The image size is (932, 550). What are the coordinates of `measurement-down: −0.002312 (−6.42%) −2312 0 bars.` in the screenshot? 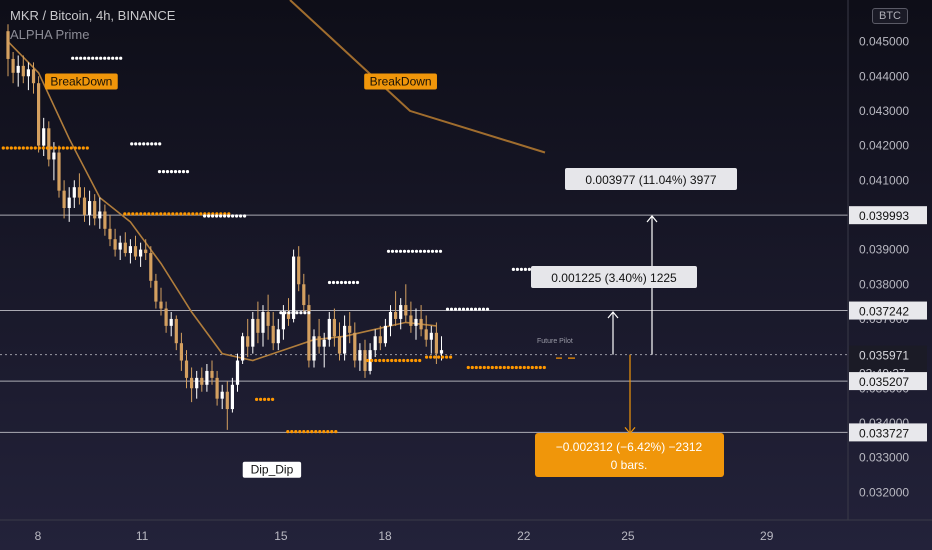 It's located at (629, 415).